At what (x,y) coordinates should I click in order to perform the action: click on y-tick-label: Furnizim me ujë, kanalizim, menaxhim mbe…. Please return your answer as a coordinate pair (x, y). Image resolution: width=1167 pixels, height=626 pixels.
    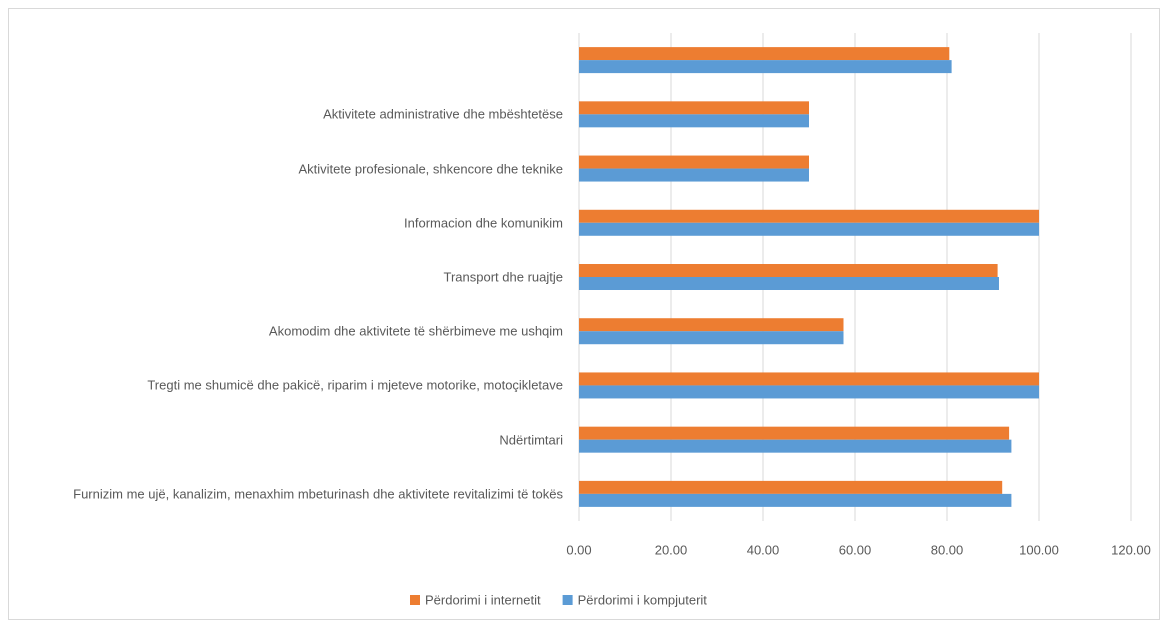
    Looking at the image, I should click on (318, 494).